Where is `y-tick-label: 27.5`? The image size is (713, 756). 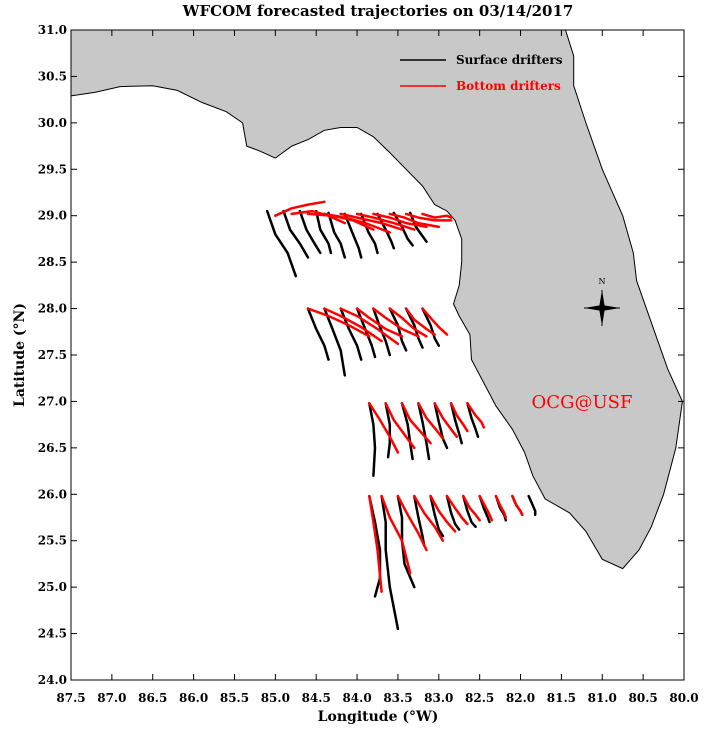 y-tick-label: 27.5 is located at coordinates (52, 355).